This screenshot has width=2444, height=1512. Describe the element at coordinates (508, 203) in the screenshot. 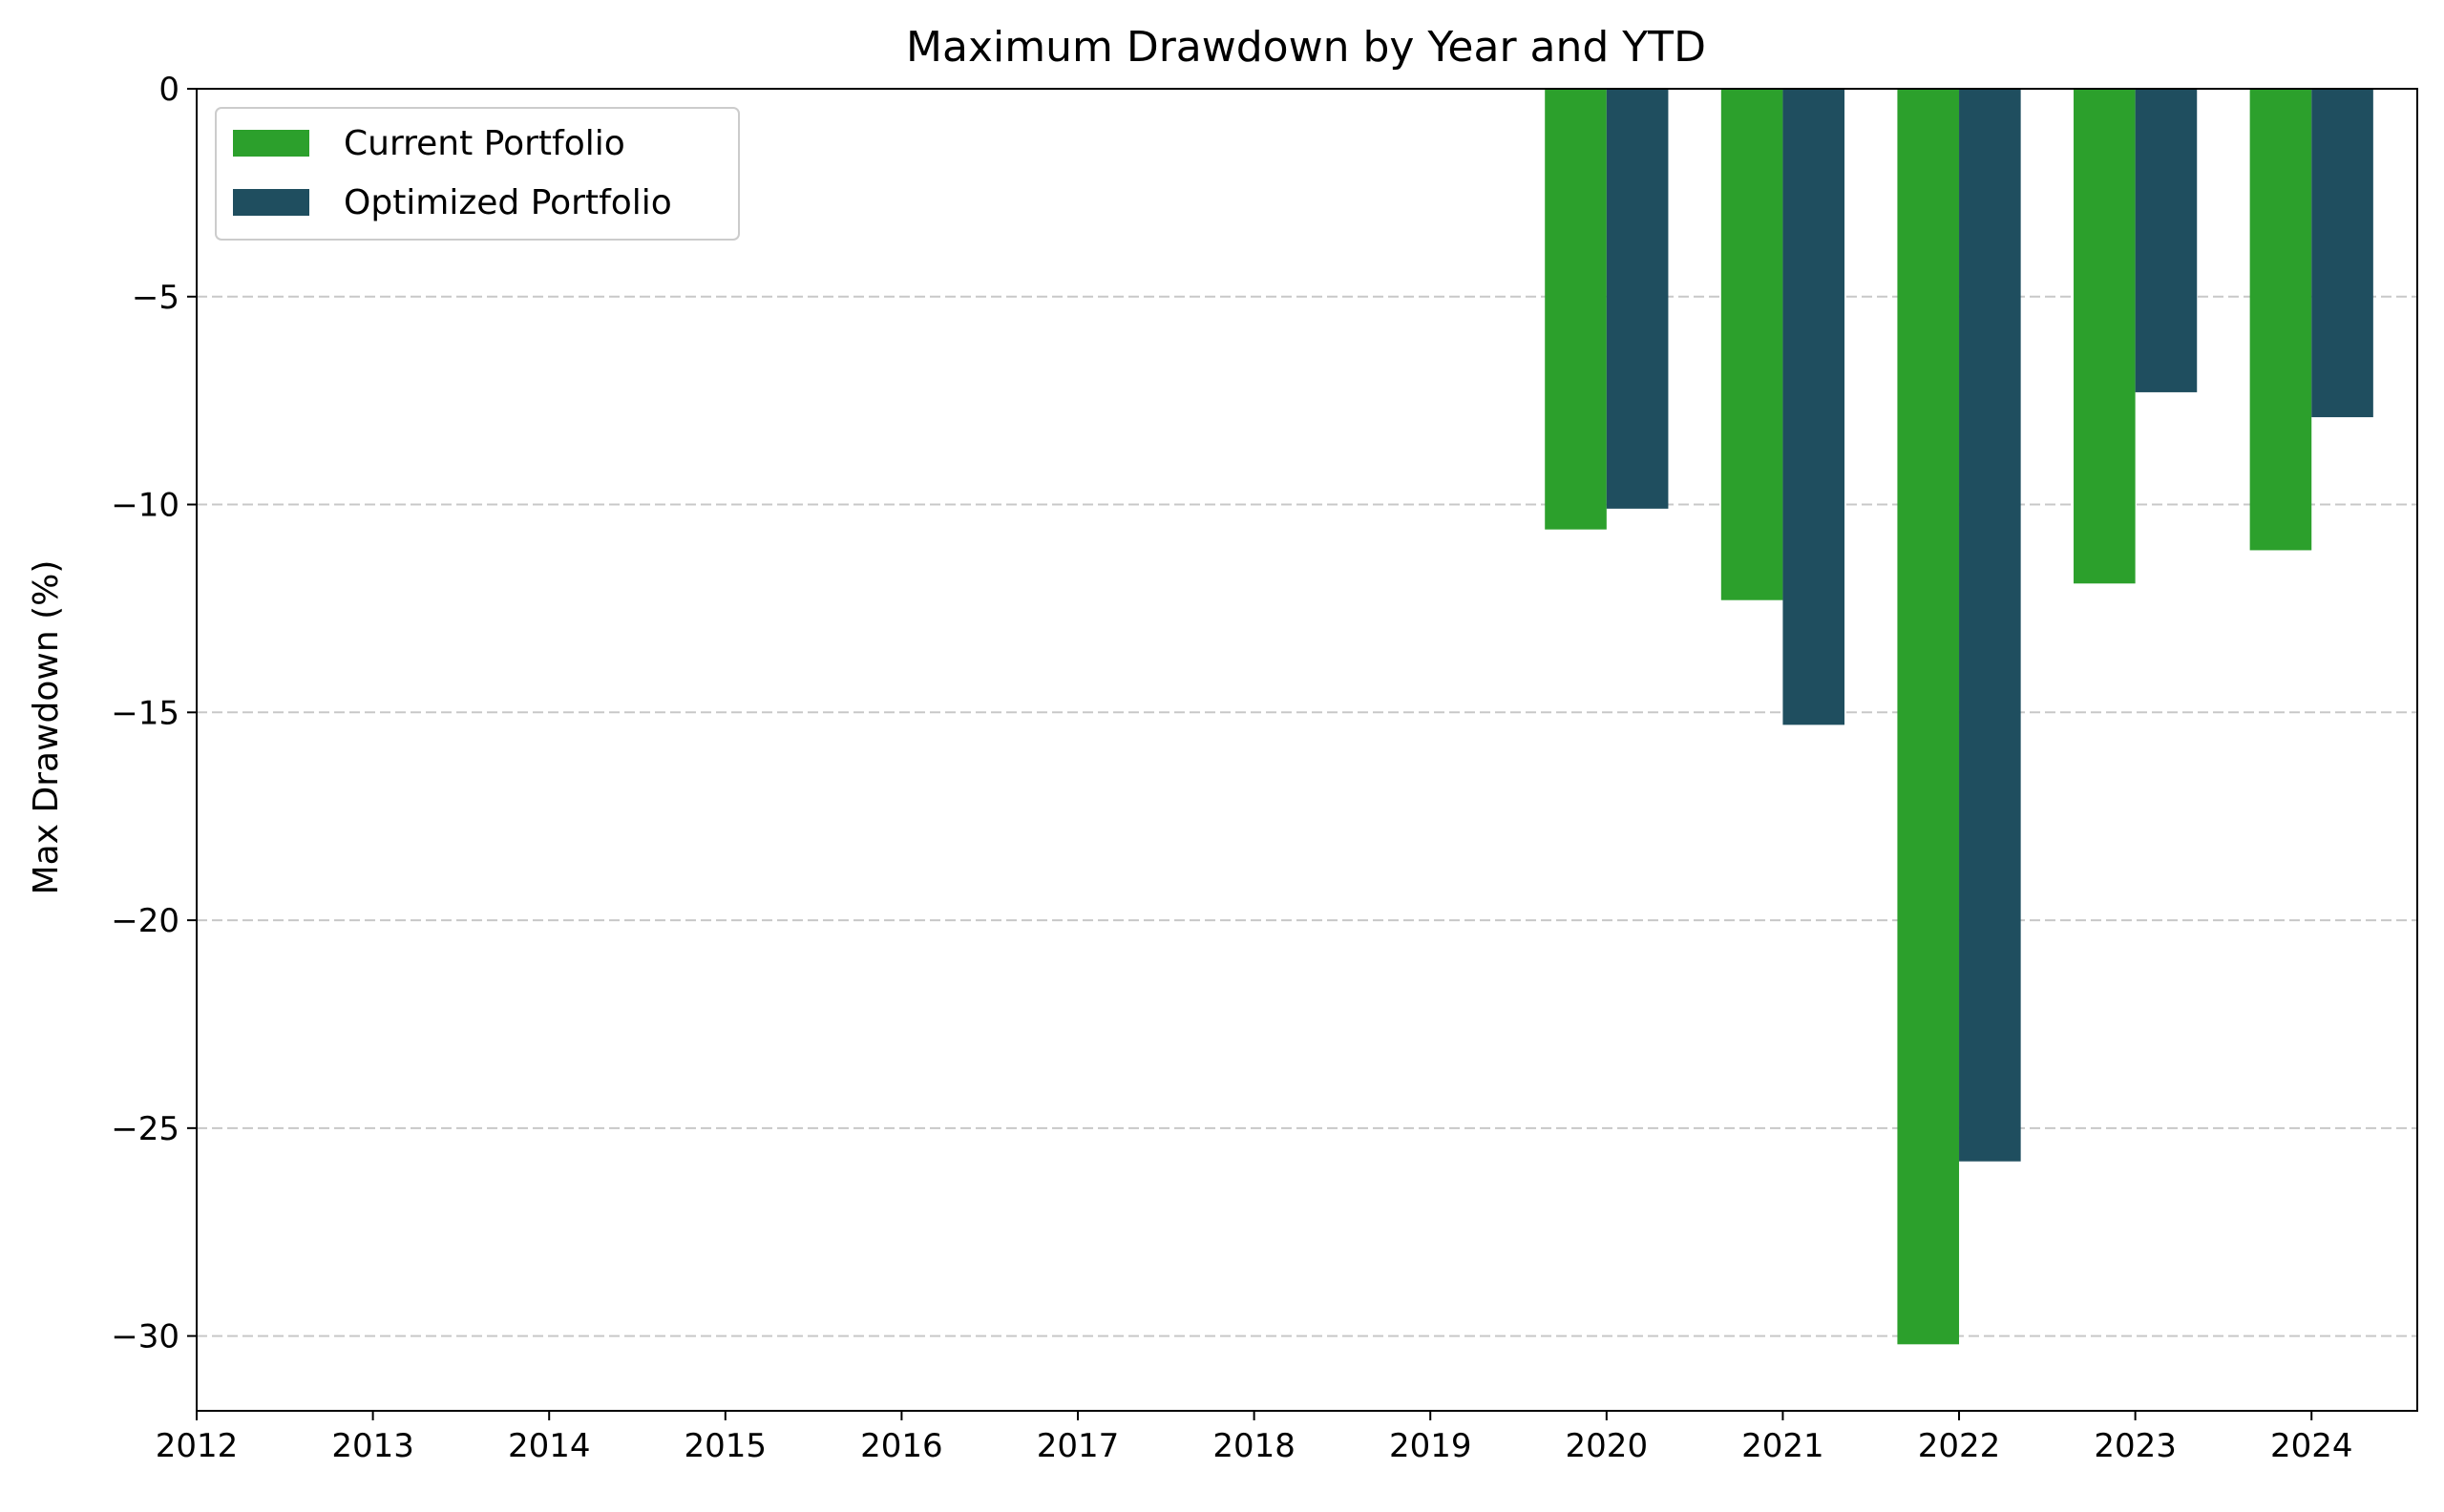

I see `legend-label-optimized: Optimized Portfolio` at that location.